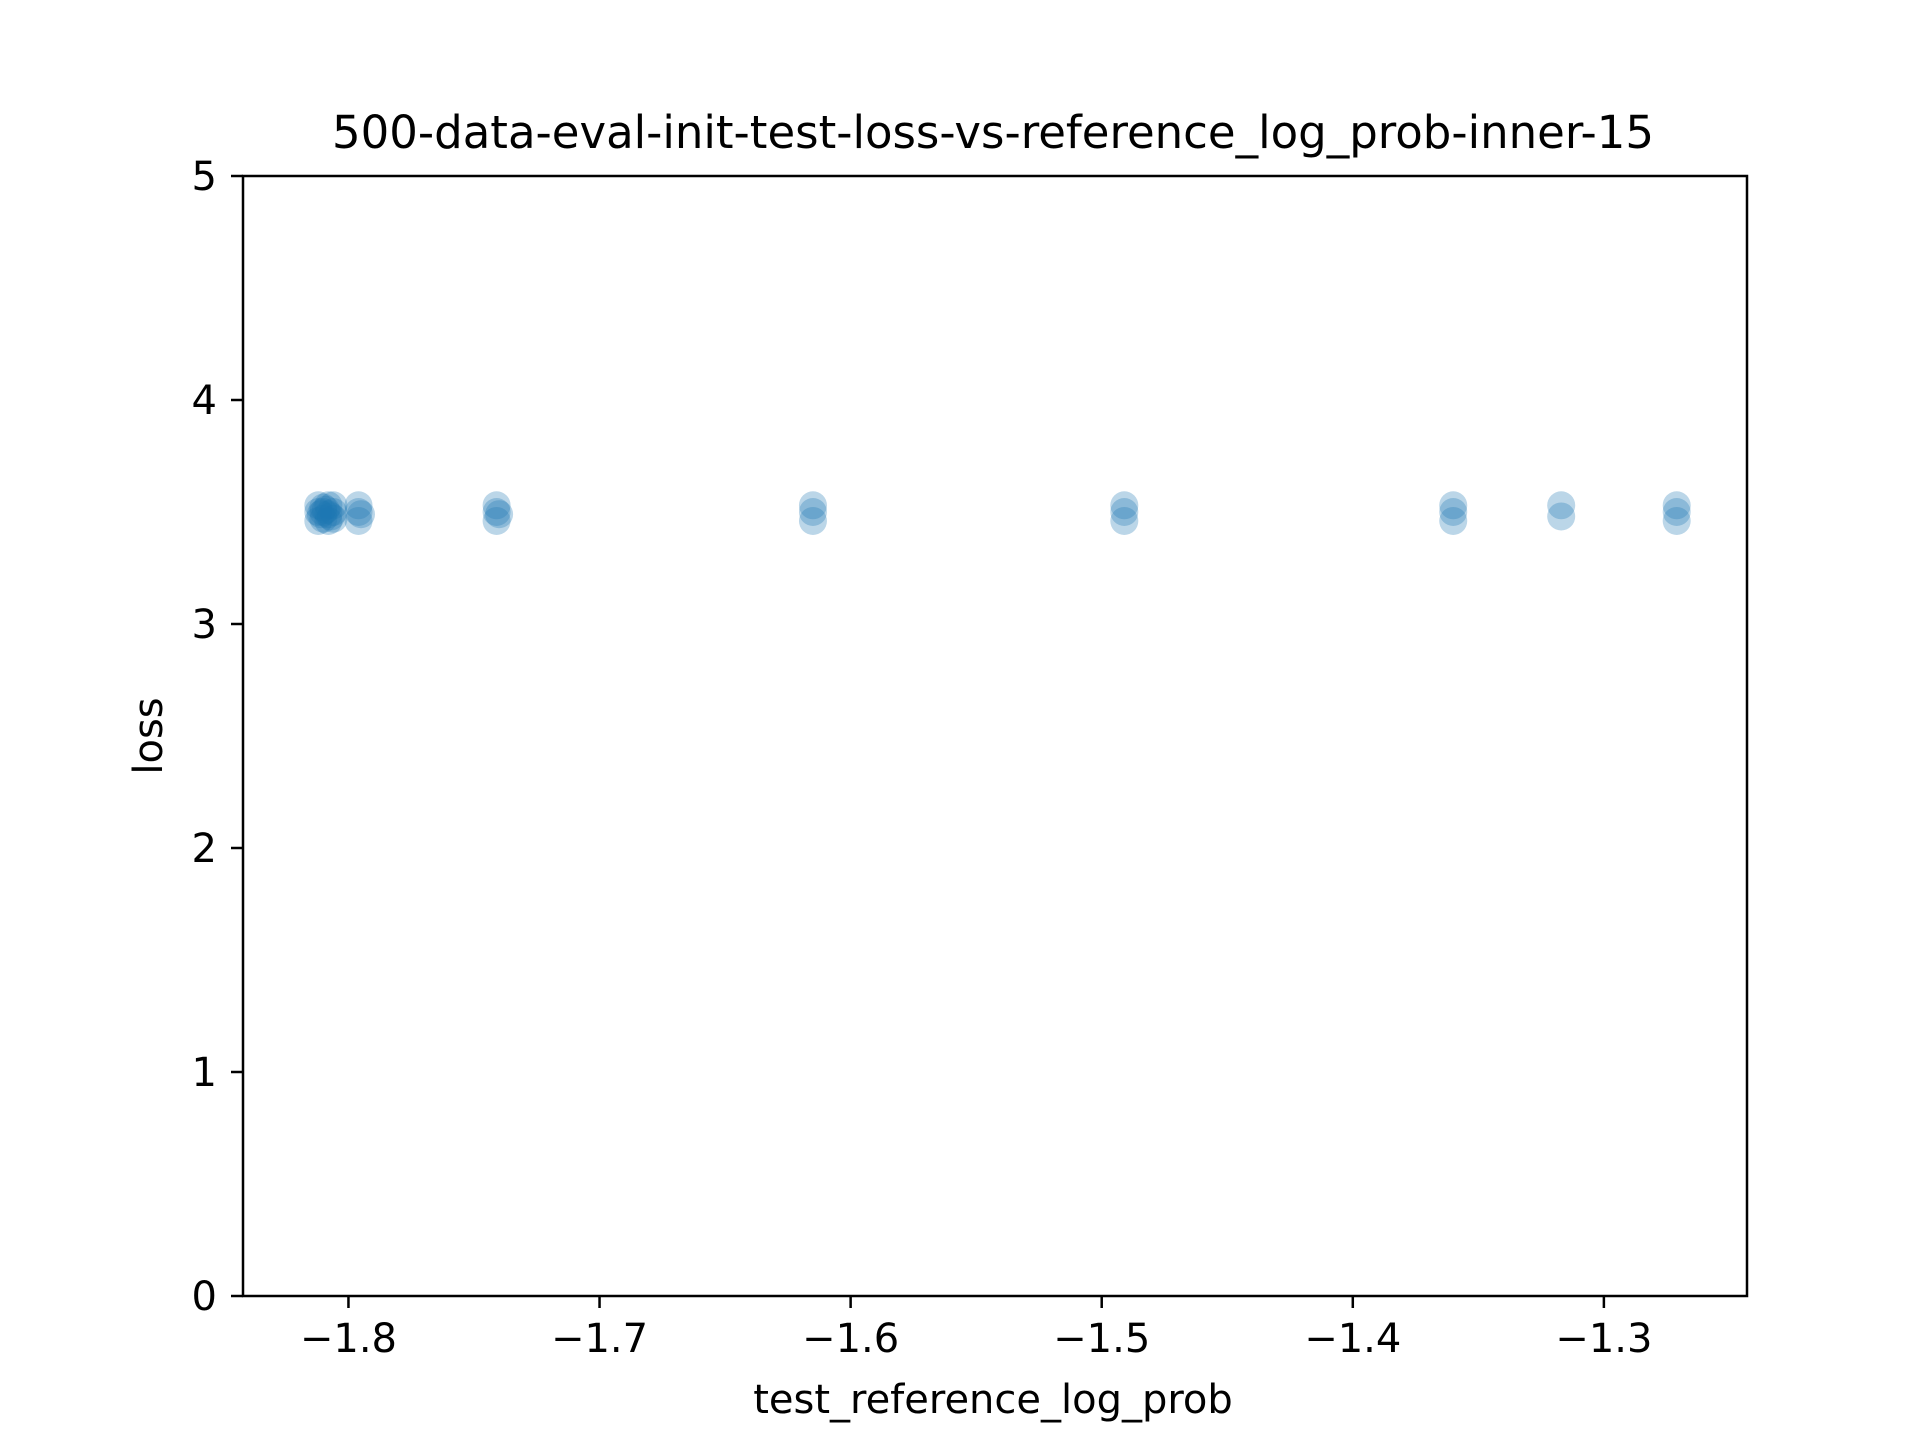 This screenshot has width=1920, height=1440. What do you see at coordinates (997, 513) in the screenshot?
I see `points-layer` at bounding box center [997, 513].